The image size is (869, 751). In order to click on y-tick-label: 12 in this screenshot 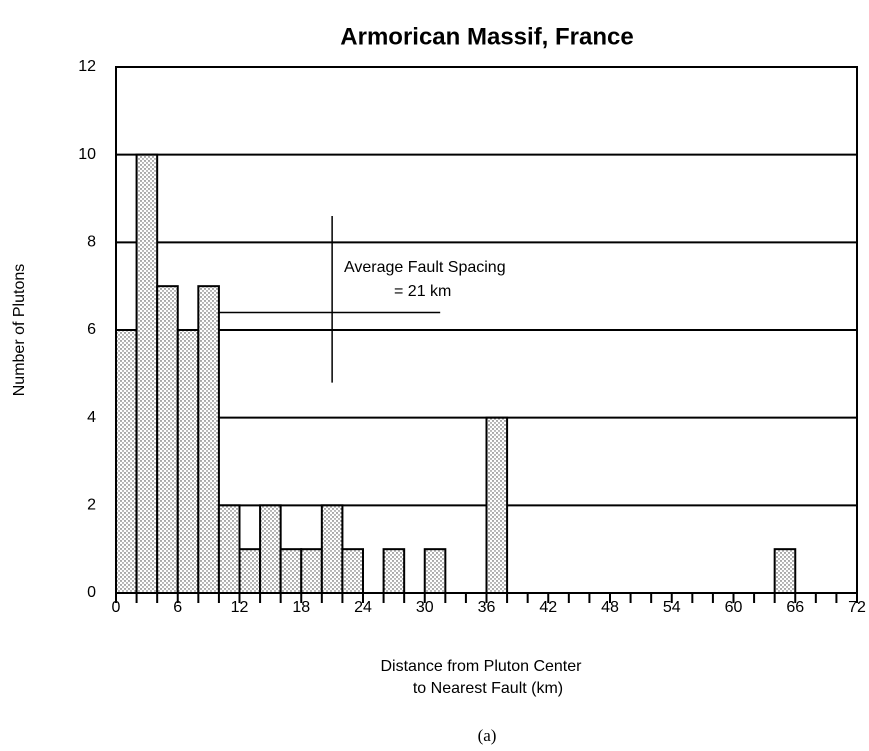, I will do `click(87, 66)`.